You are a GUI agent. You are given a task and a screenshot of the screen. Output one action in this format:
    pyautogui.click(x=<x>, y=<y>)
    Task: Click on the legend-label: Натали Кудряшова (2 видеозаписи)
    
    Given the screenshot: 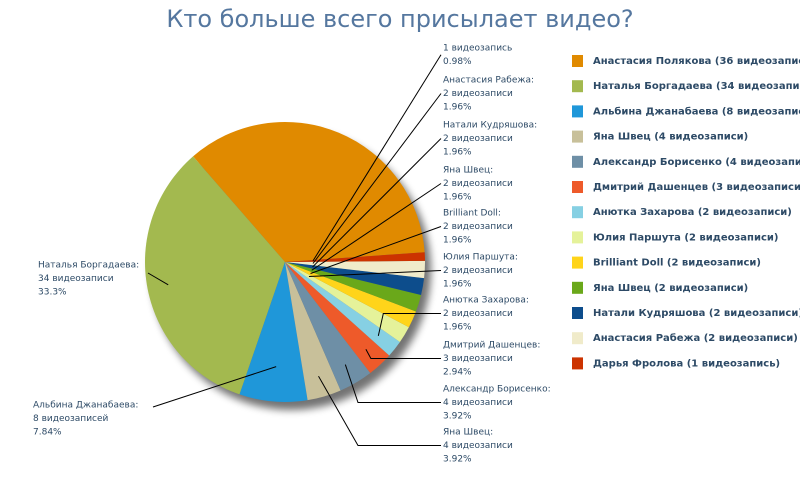 What is the action you would take?
    pyautogui.click(x=696, y=313)
    